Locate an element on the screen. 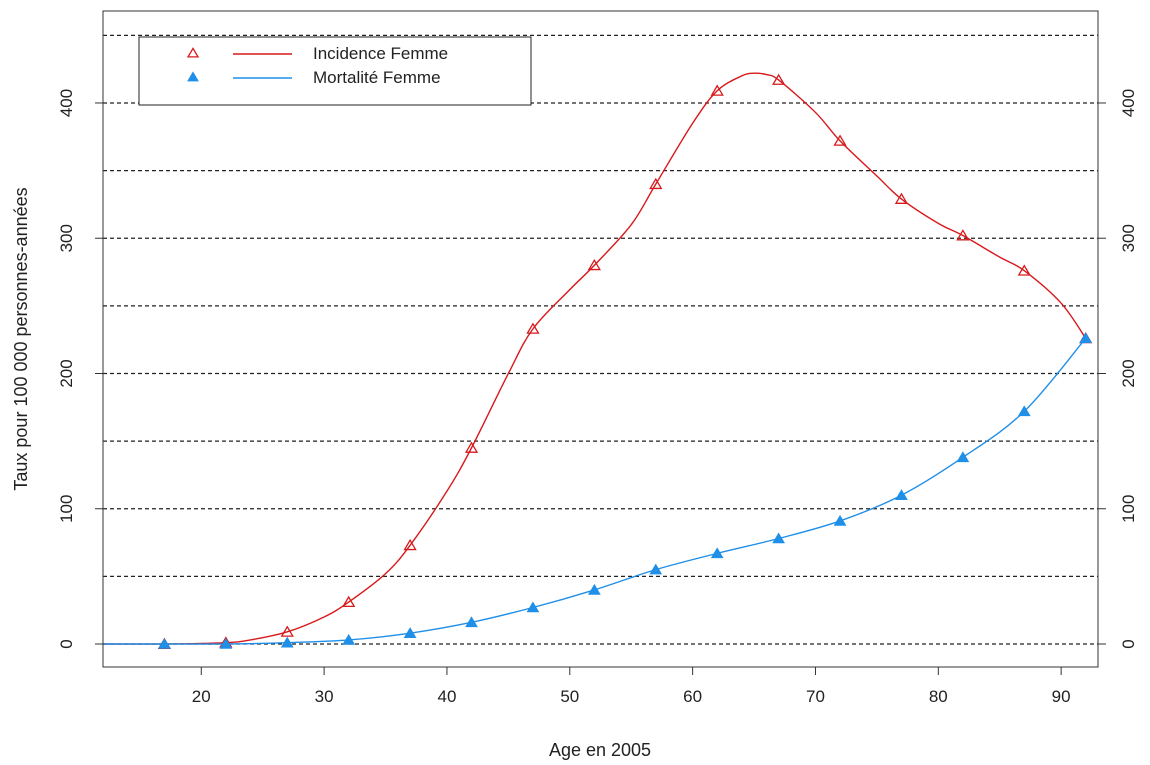 The width and height of the screenshot is (1150, 765). legend-items: Incidence Femme Mortalité Femme is located at coordinates (317, 65).